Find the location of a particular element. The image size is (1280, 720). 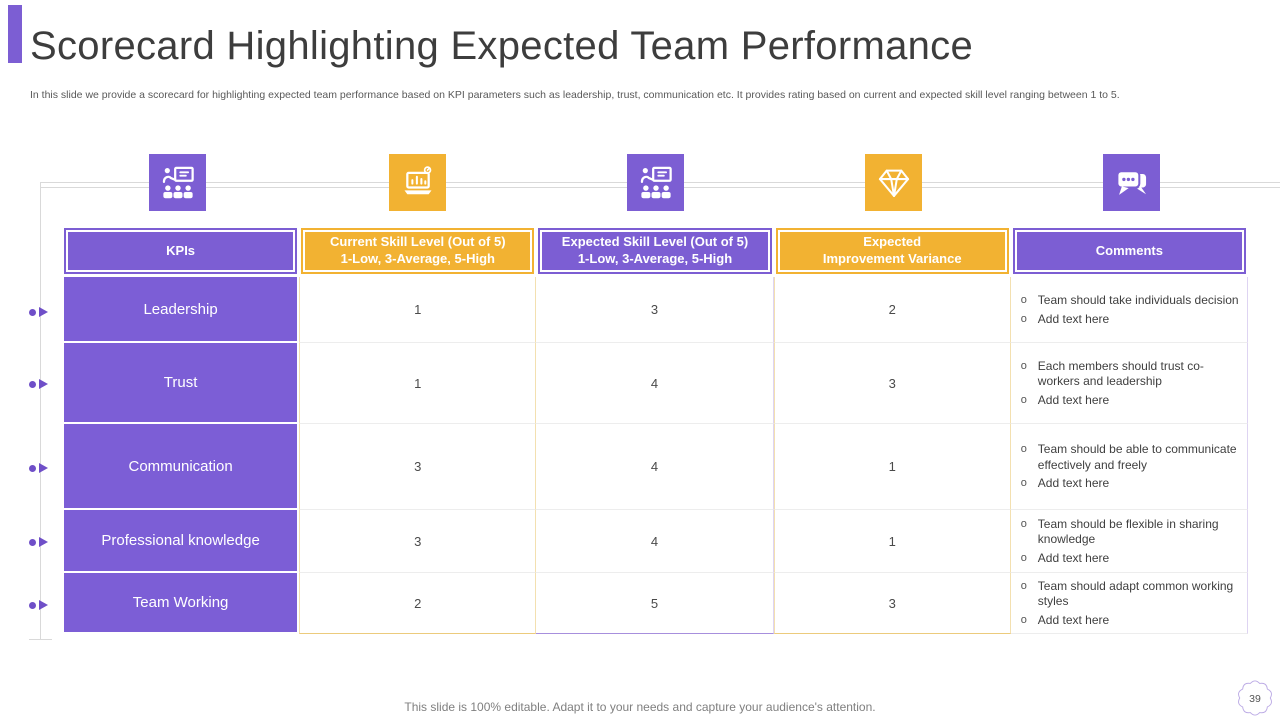

comment-text: Team should take individuals decision is located at coordinates (1138, 299).